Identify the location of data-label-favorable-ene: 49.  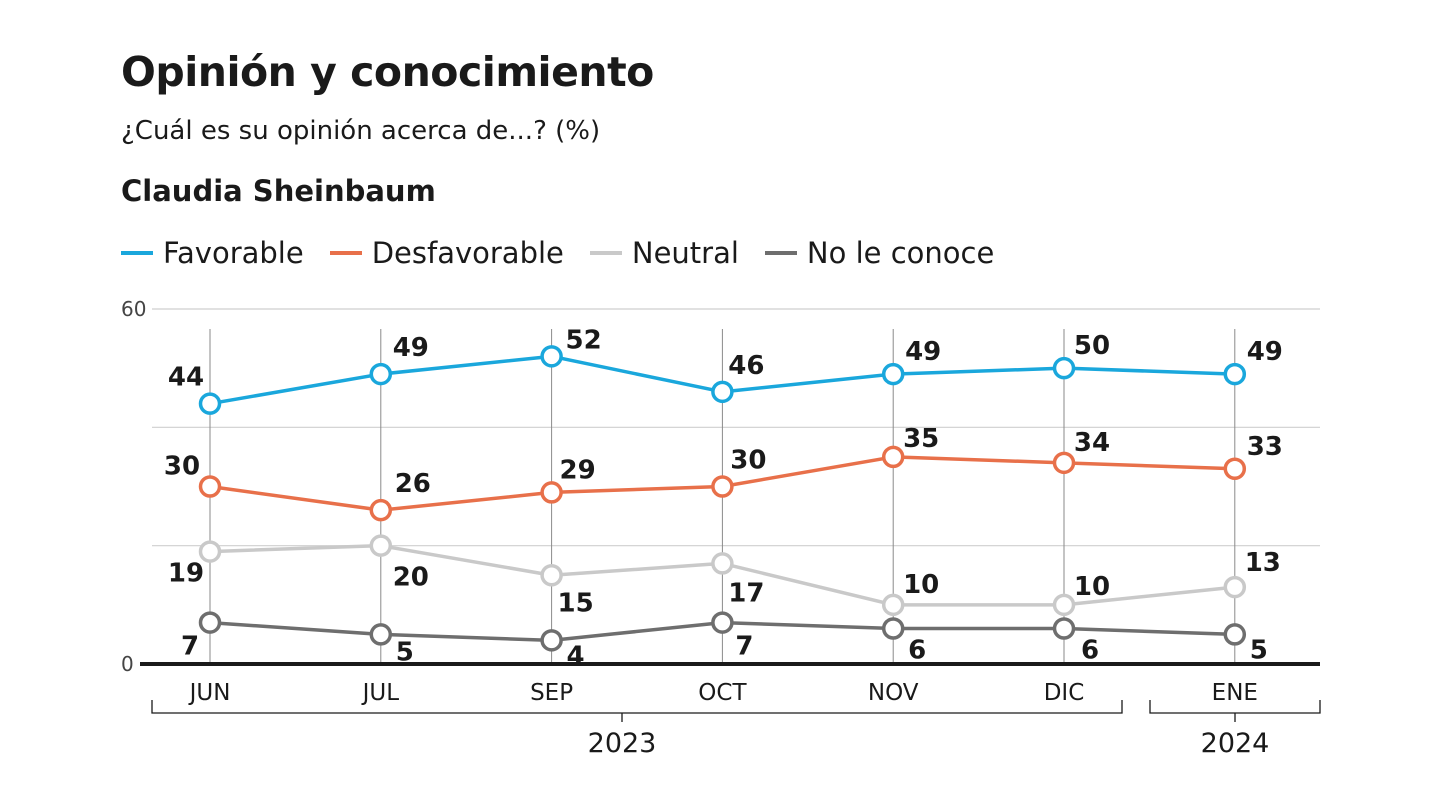
(1265, 352).